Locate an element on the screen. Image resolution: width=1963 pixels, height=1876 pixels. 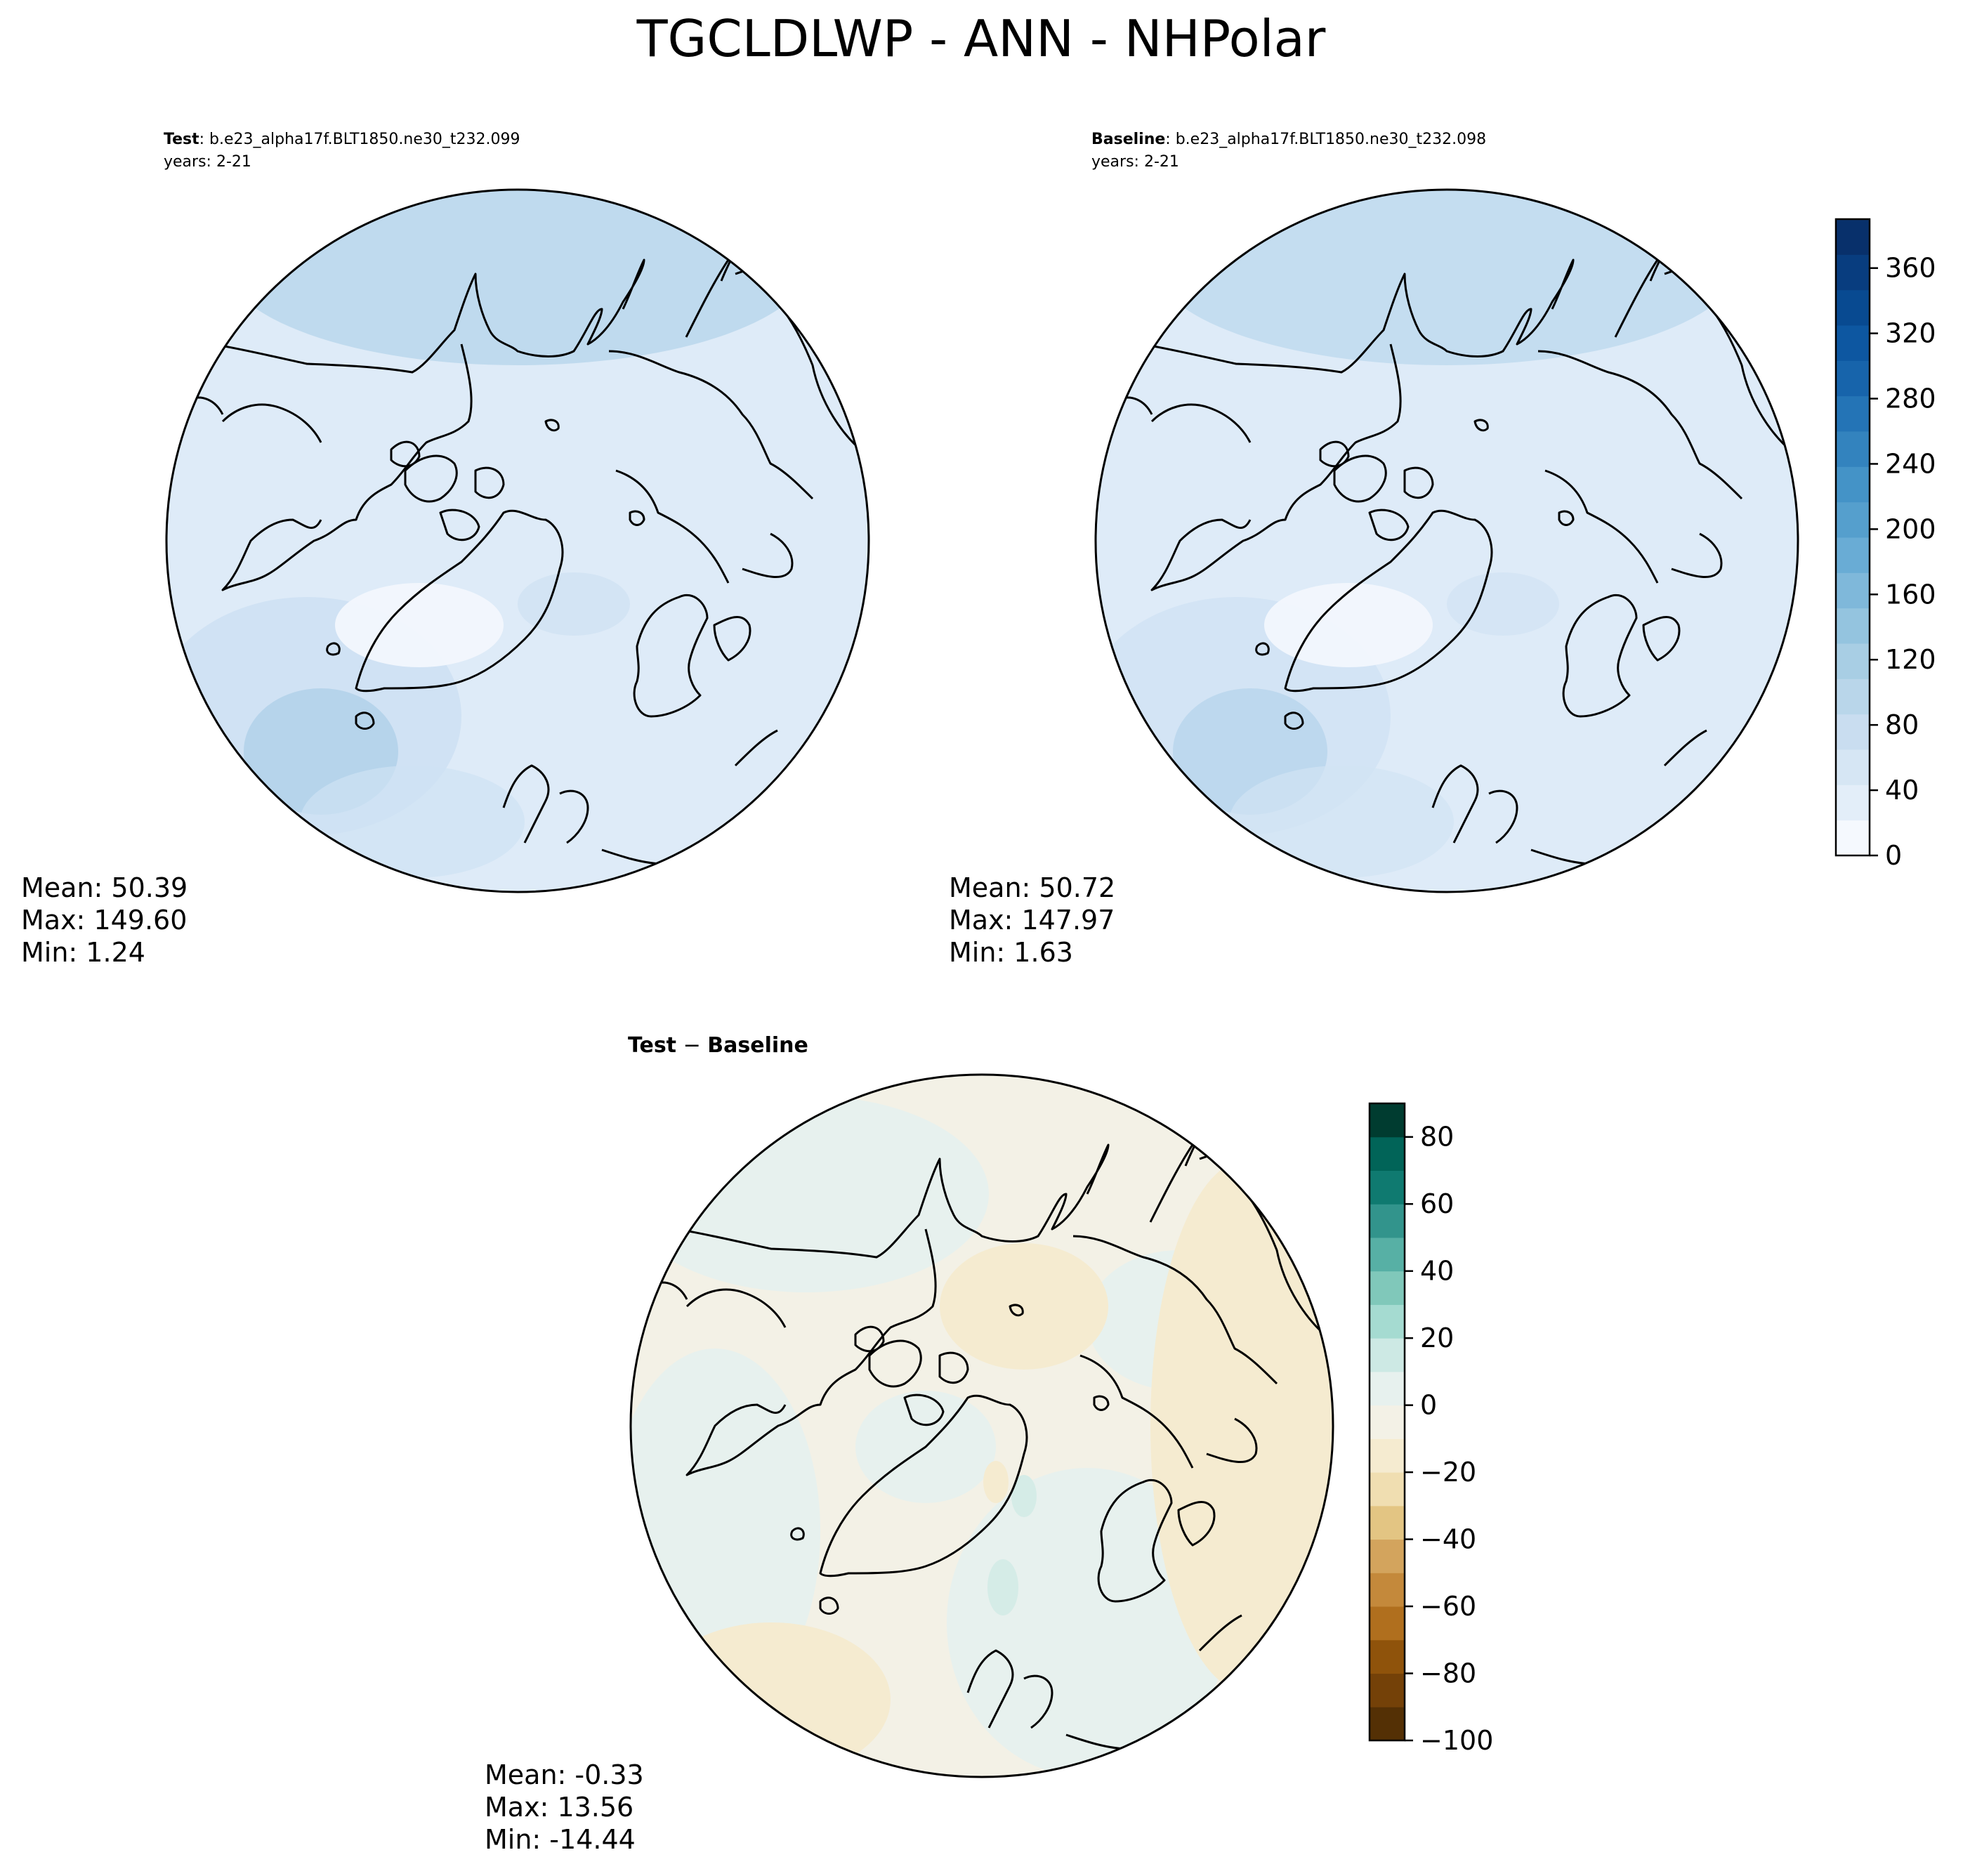
test-polar-map is located at coordinates (517, 540).